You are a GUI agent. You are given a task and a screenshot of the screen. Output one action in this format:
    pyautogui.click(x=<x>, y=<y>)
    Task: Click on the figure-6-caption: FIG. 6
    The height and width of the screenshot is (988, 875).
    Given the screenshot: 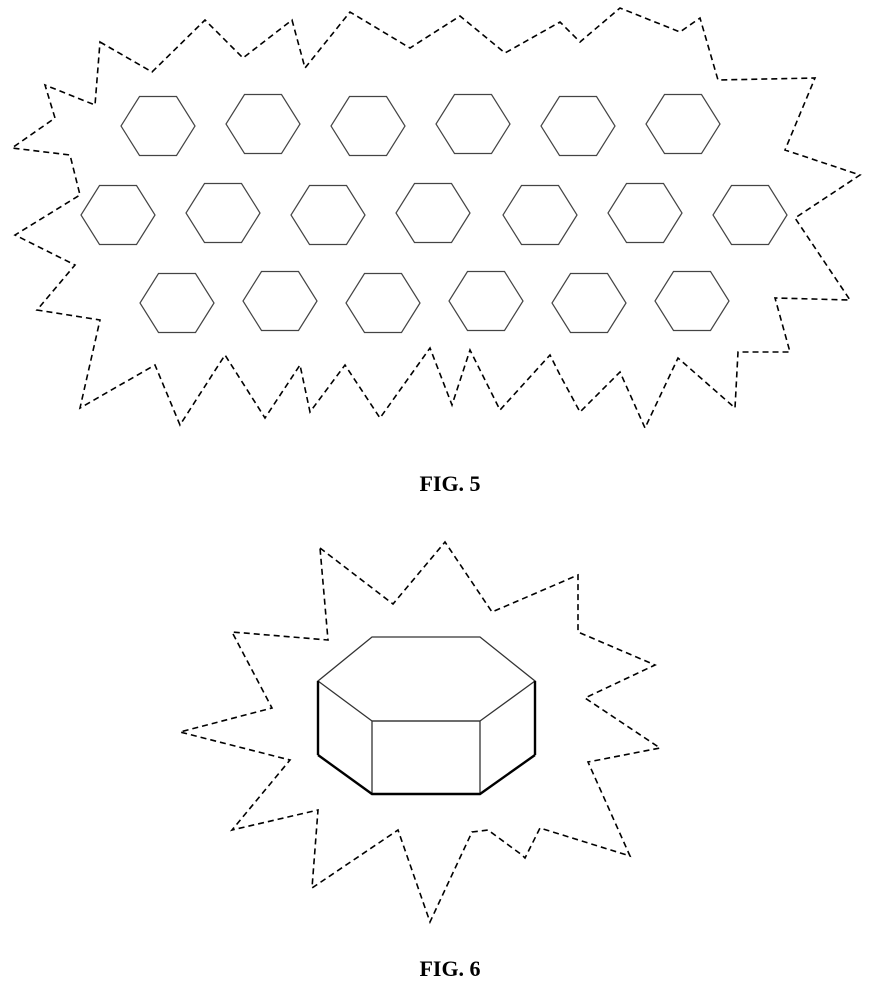 What is the action you would take?
    pyautogui.click(x=450, y=969)
    